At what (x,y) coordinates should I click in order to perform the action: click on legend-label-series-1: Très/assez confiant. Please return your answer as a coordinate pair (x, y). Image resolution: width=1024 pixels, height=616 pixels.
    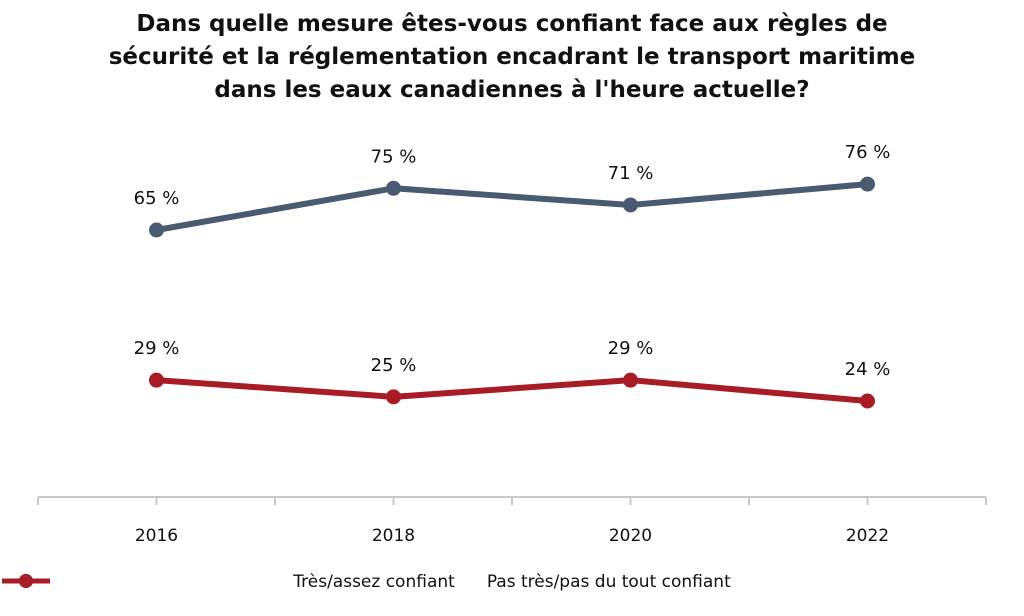
    Looking at the image, I should click on (374, 582).